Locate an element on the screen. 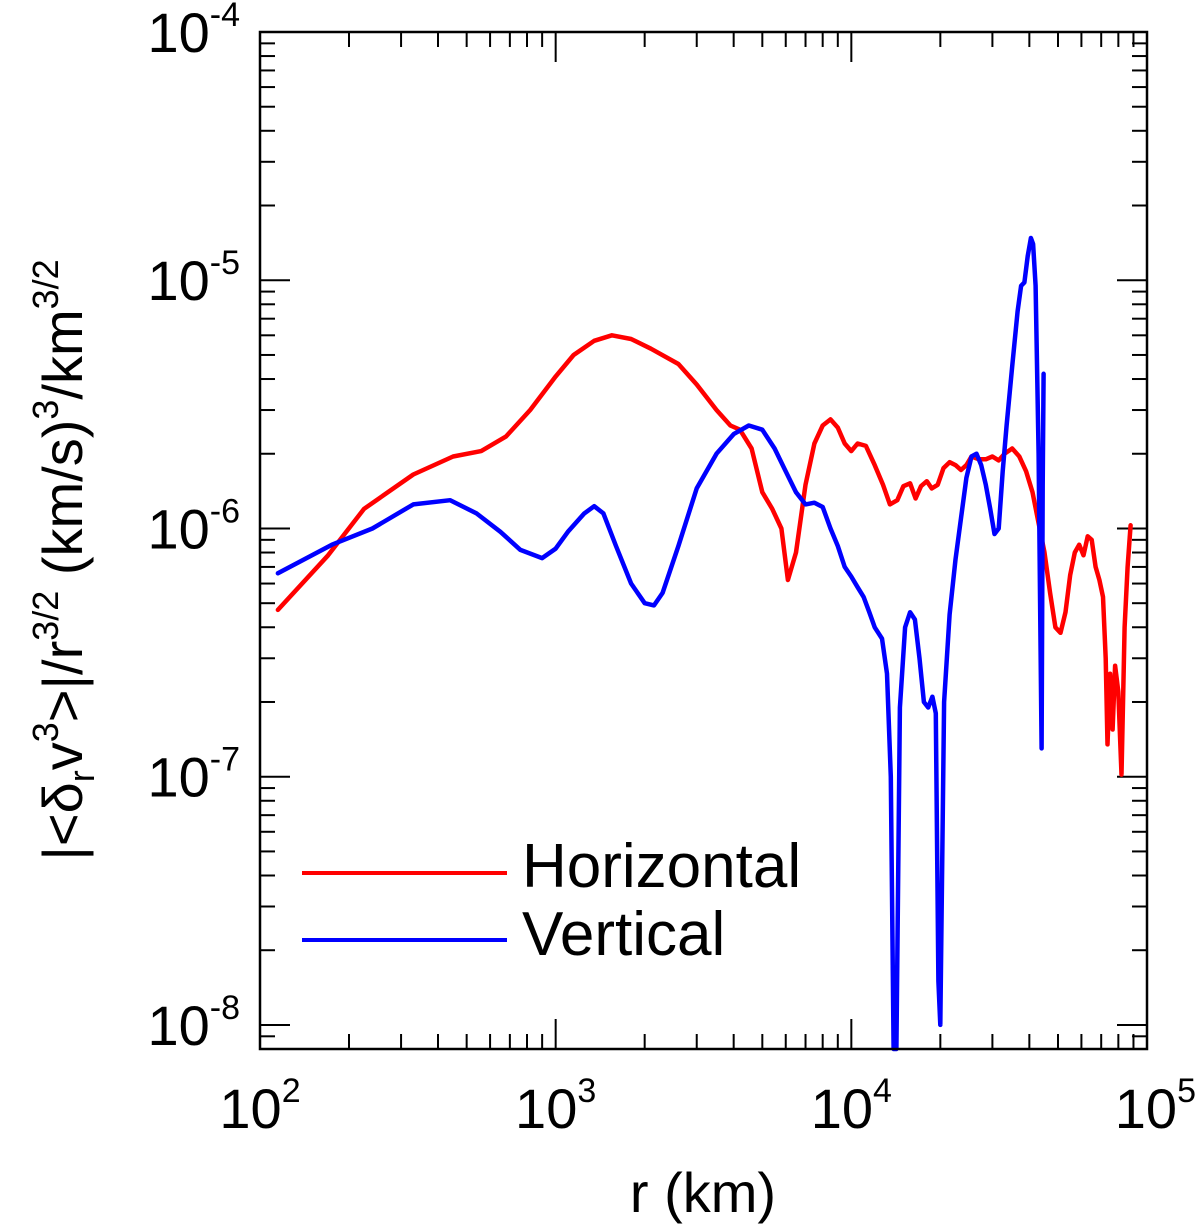 The width and height of the screenshot is (1200, 1229). y-tick-labels: 10⁻⁸ 10⁻⁷ 10⁻⁶ 10⁻⁵ 10⁻⁴ is located at coordinates (193, 528).